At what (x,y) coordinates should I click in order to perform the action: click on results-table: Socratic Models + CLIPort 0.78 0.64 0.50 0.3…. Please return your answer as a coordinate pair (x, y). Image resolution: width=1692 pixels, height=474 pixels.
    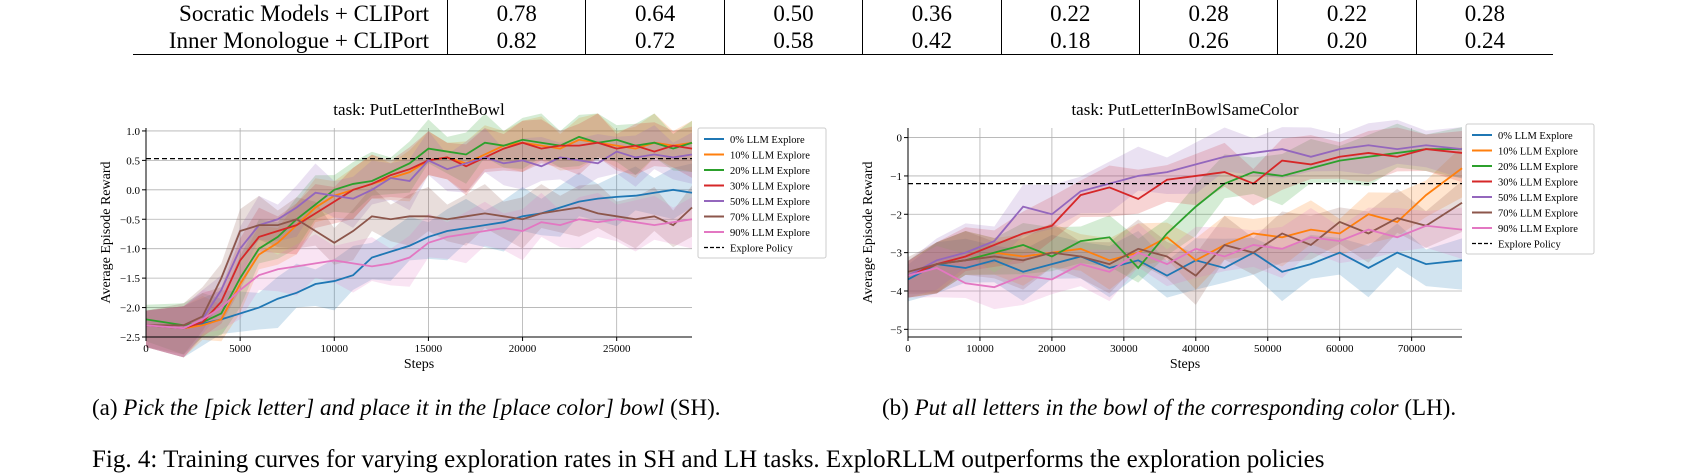
    Looking at the image, I should click on (843, 27).